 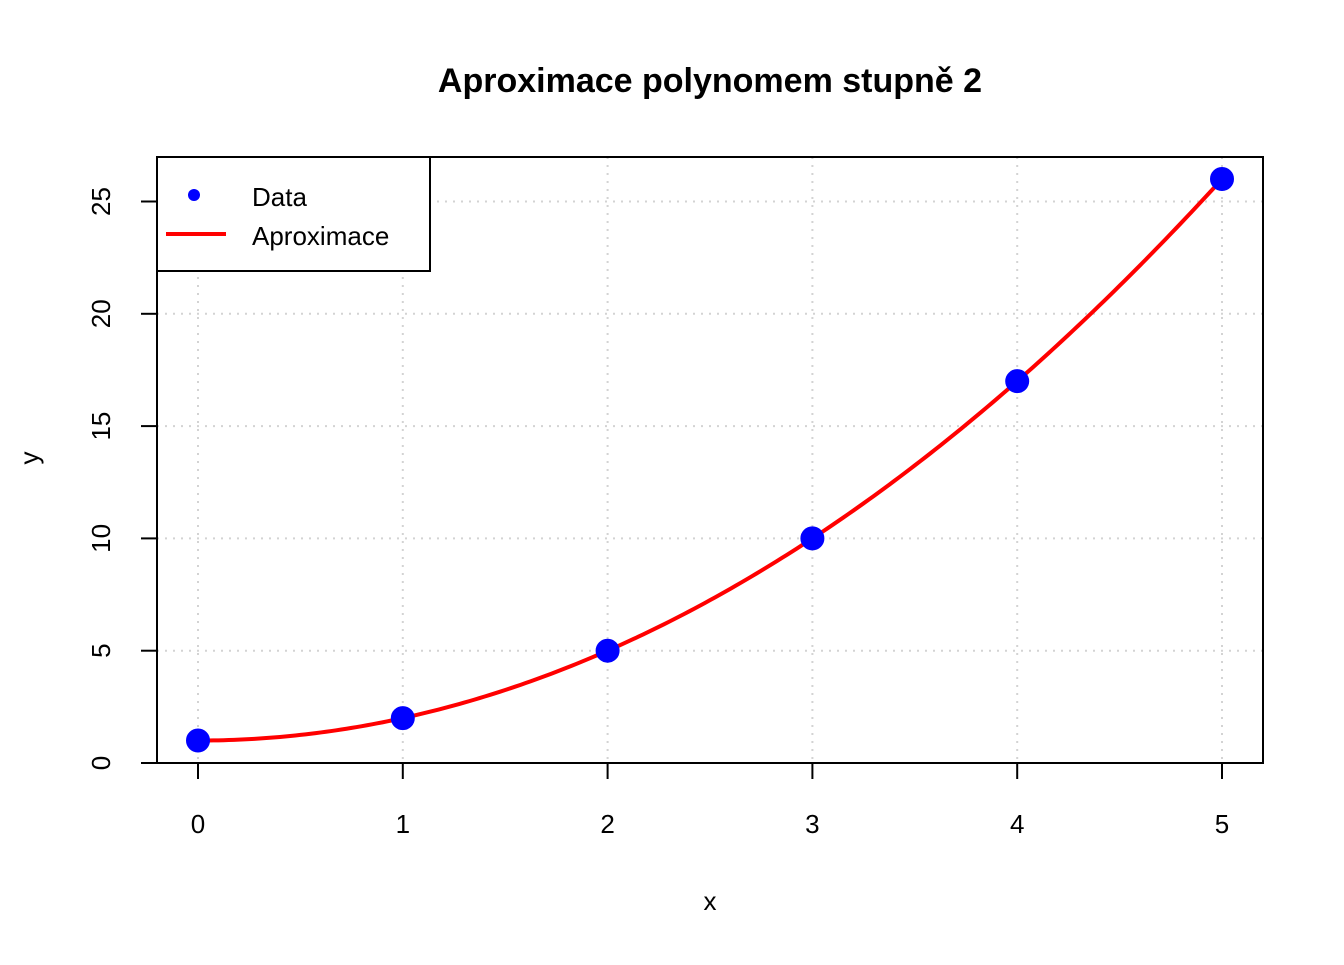 I want to click on legend-marker-point, so click(x=194, y=195).